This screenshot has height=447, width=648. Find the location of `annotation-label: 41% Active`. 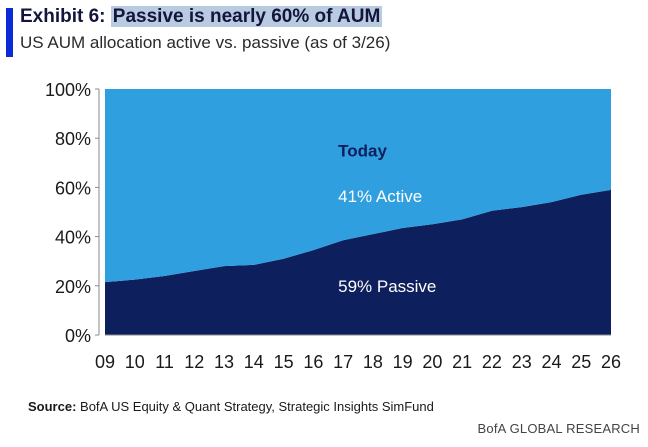

annotation-label: 41% Active is located at coordinates (380, 196).